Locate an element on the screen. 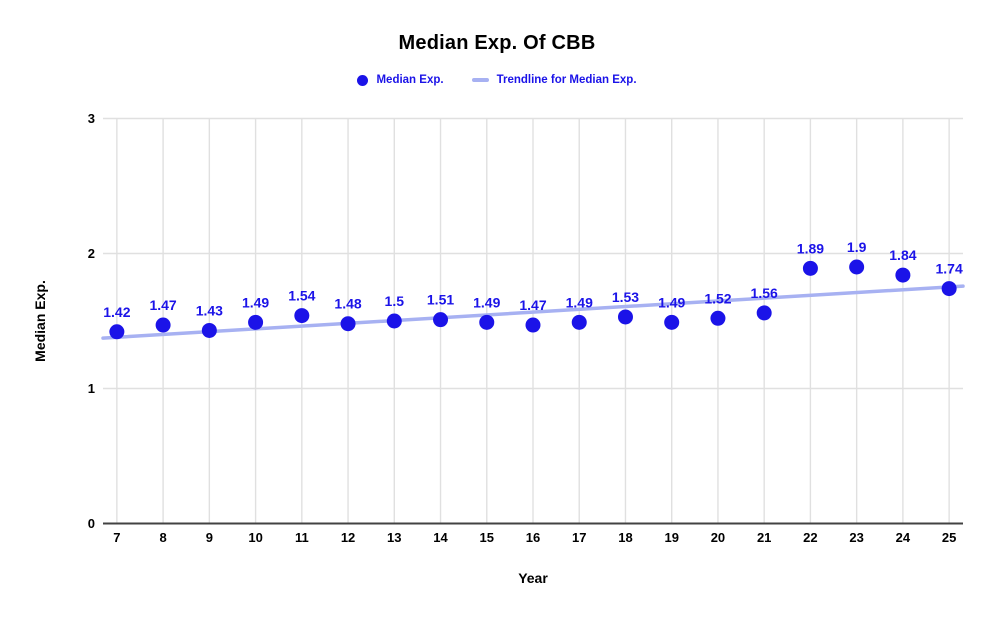 The width and height of the screenshot is (994, 620). x-tick-label: 17 is located at coordinates (579, 537).